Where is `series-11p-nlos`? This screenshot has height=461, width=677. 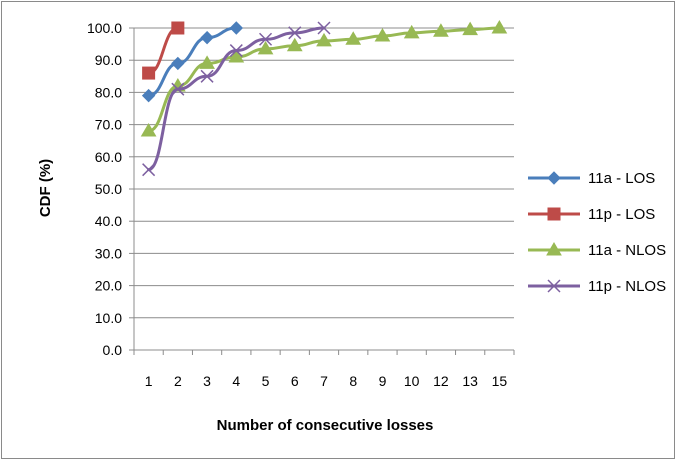 series-11p-nlos is located at coordinates (236, 99).